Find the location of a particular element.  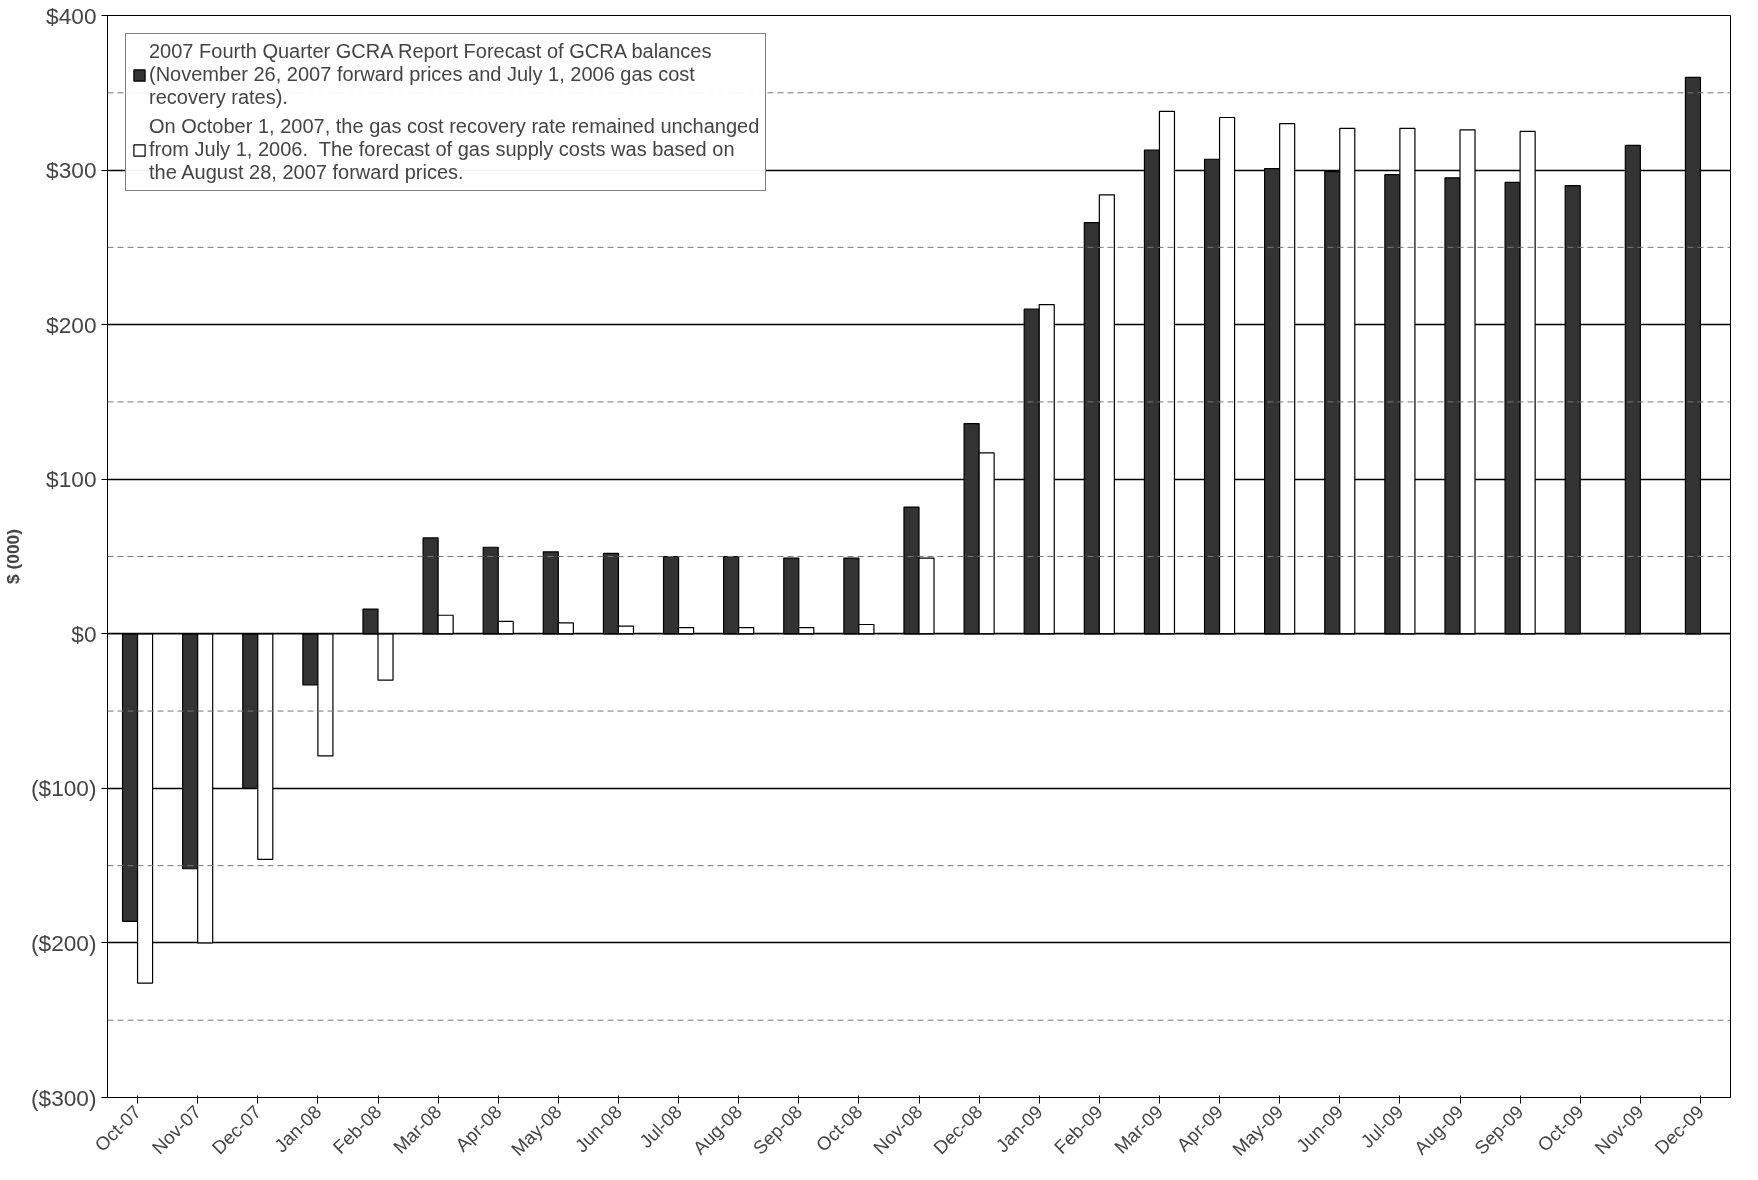

y-tick-label: $300 is located at coordinates (71, 170).